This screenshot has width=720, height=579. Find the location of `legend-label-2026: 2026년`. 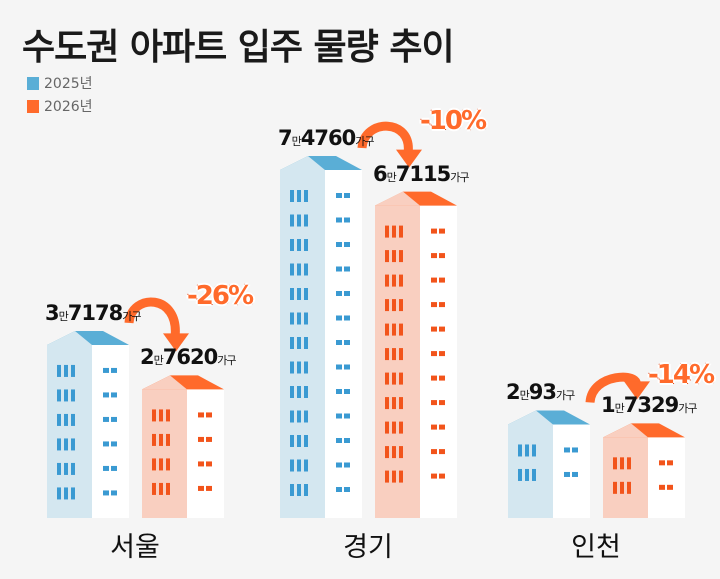

legend-label-2026: 2026년 is located at coordinates (68, 107).